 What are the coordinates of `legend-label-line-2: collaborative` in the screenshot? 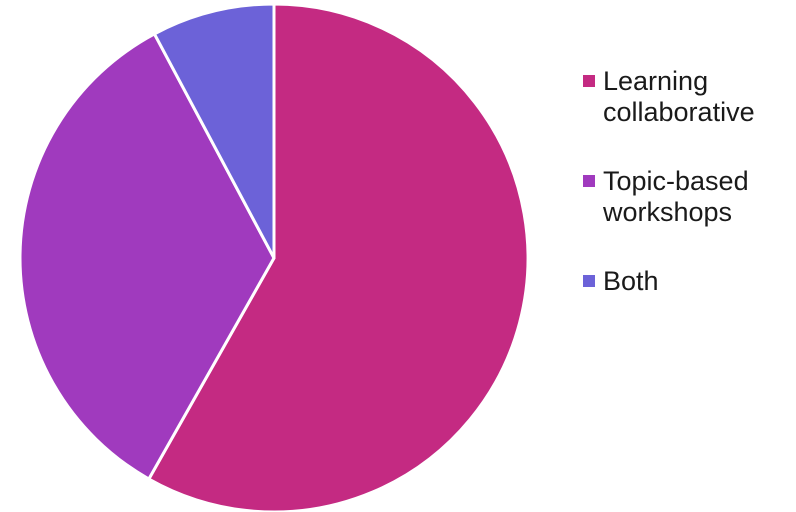 It's located at (679, 112).